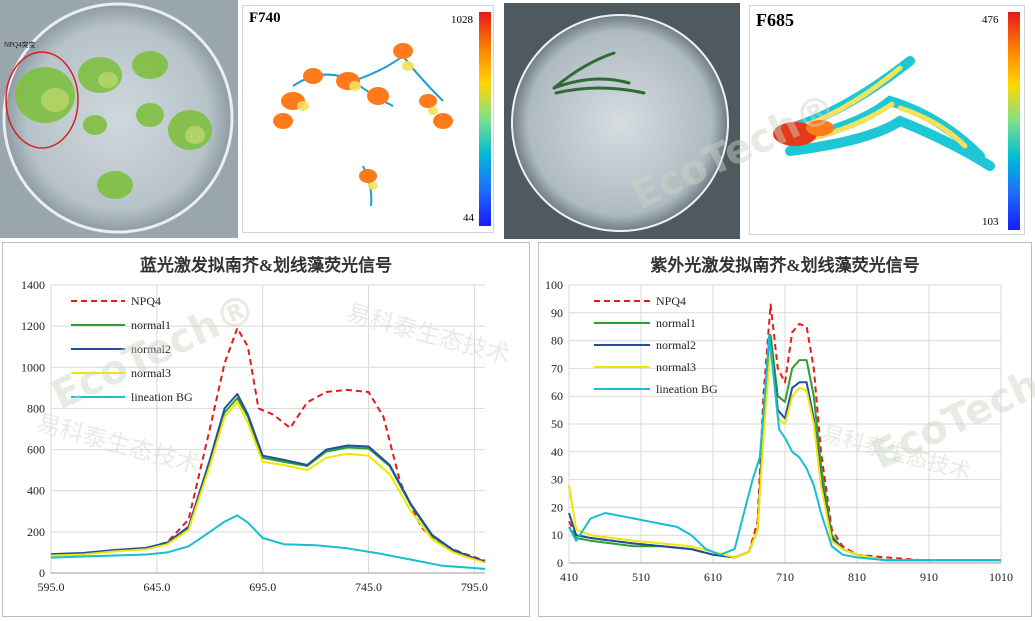 Image resolution: width=1035 pixels, height=621 pixels. I want to click on y-tick-label: 20, so click(557, 507).